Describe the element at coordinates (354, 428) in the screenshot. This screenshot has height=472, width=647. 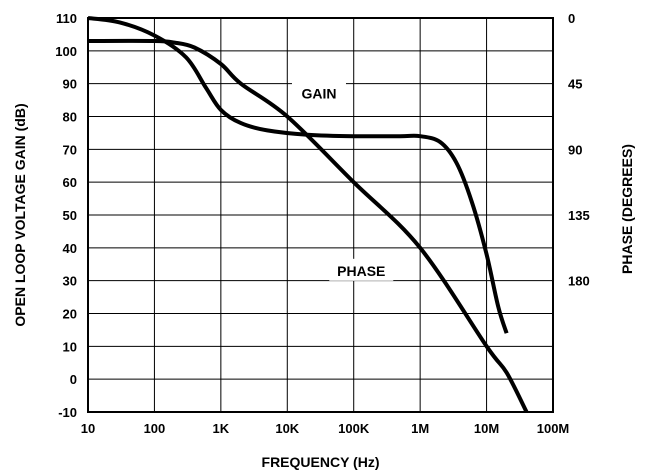
I see `x-tick-label: 100K` at that location.